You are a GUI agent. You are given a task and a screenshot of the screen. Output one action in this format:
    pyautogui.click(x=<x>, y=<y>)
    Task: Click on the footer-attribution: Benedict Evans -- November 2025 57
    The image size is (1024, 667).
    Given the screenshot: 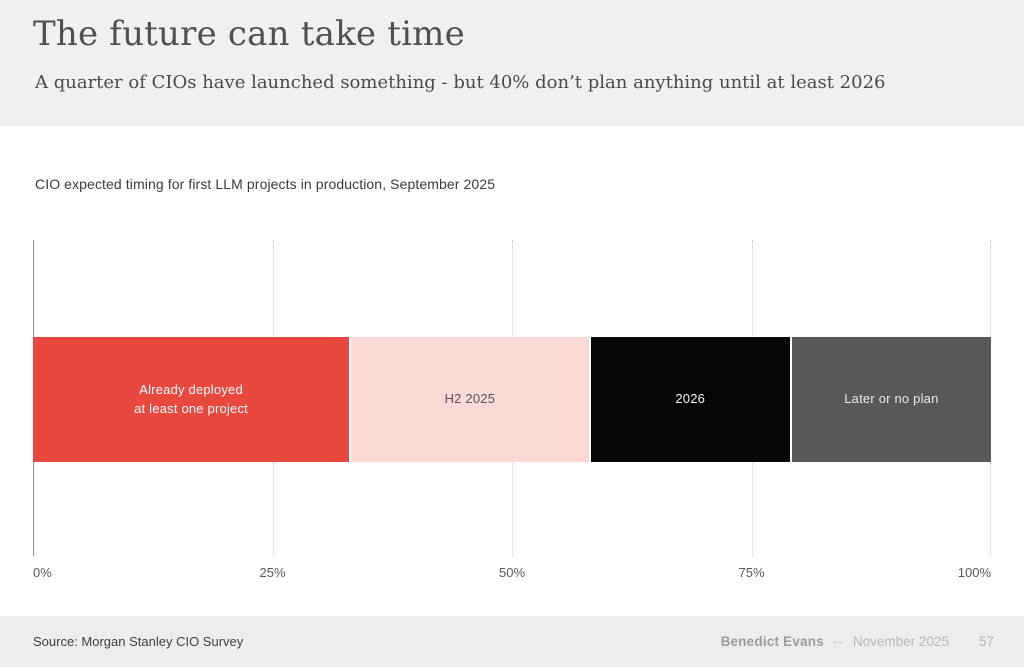 What is the action you would take?
    pyautogui.click(x=857, y=641)
    